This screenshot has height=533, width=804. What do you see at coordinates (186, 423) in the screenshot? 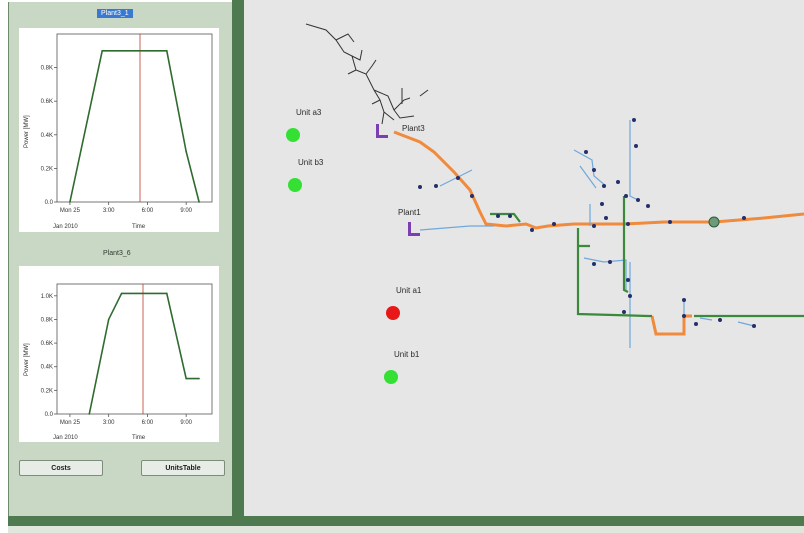
I see `chart2-xtick-label: 9:00` at bounding box center [186, 423].